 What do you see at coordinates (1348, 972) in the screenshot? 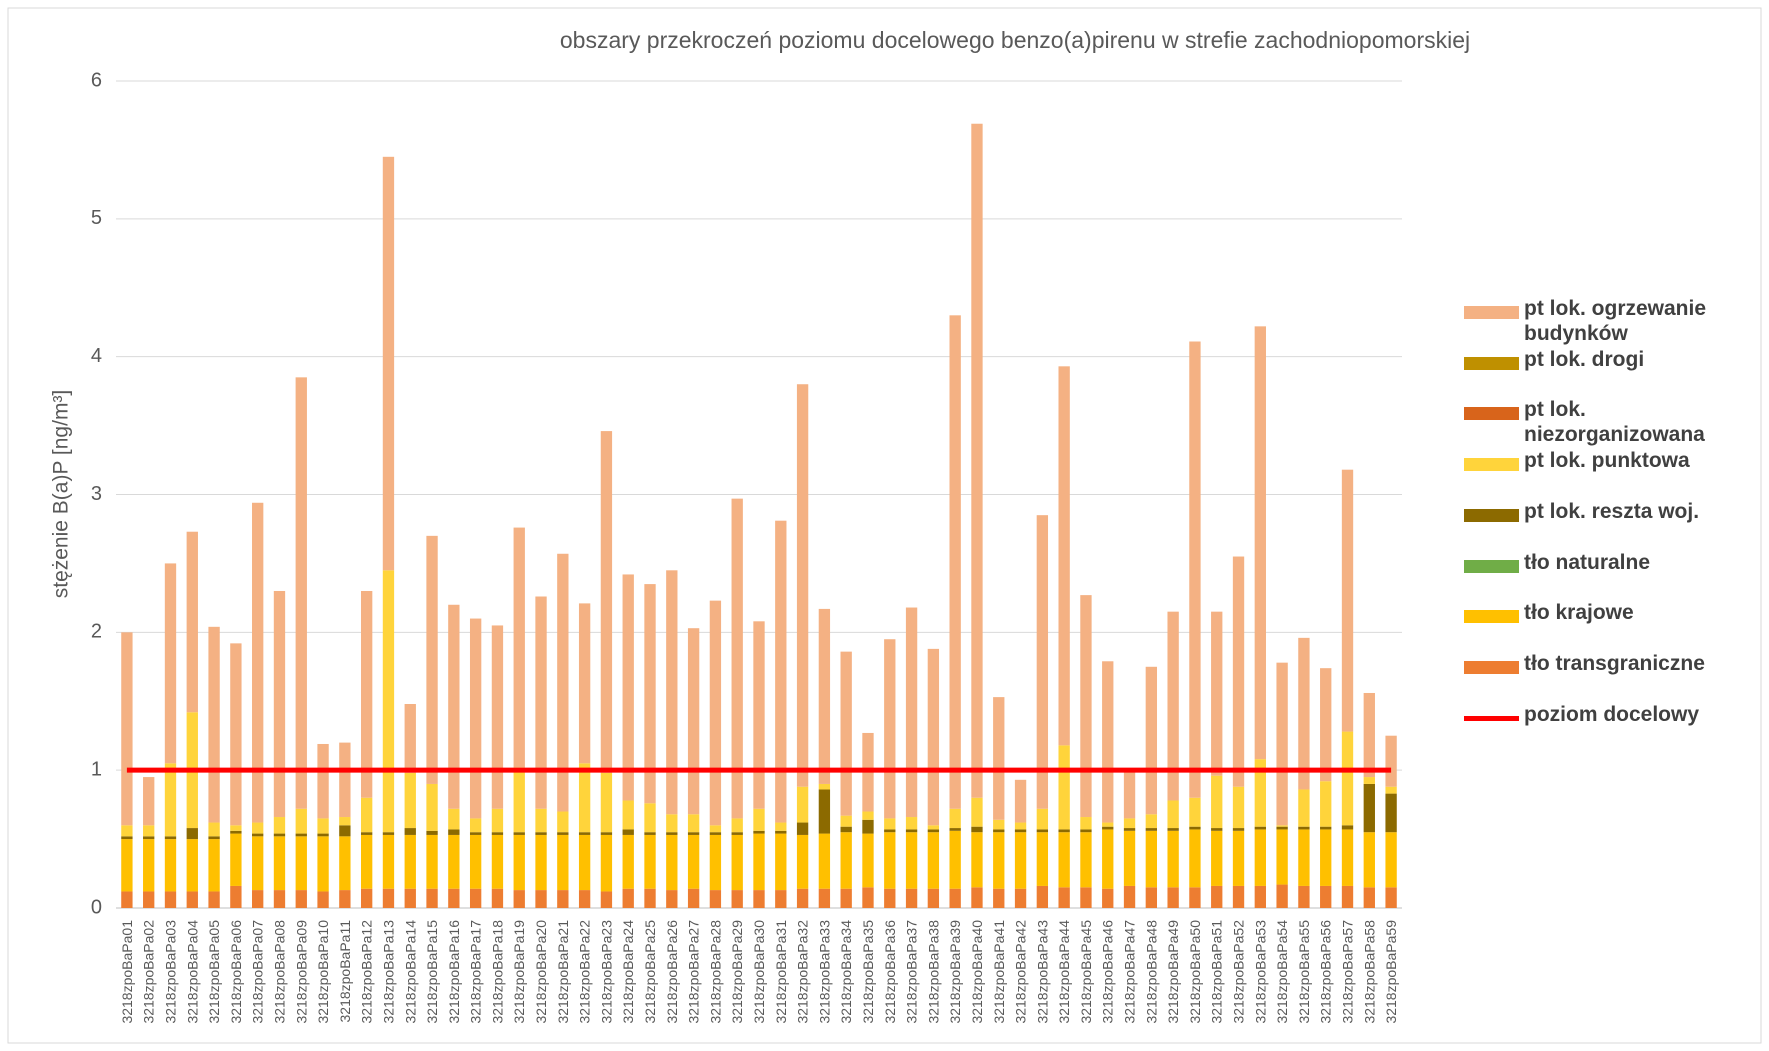
I see `x-tick-label: 3218zpoBaPa57` at bounding box center [1348, 972].